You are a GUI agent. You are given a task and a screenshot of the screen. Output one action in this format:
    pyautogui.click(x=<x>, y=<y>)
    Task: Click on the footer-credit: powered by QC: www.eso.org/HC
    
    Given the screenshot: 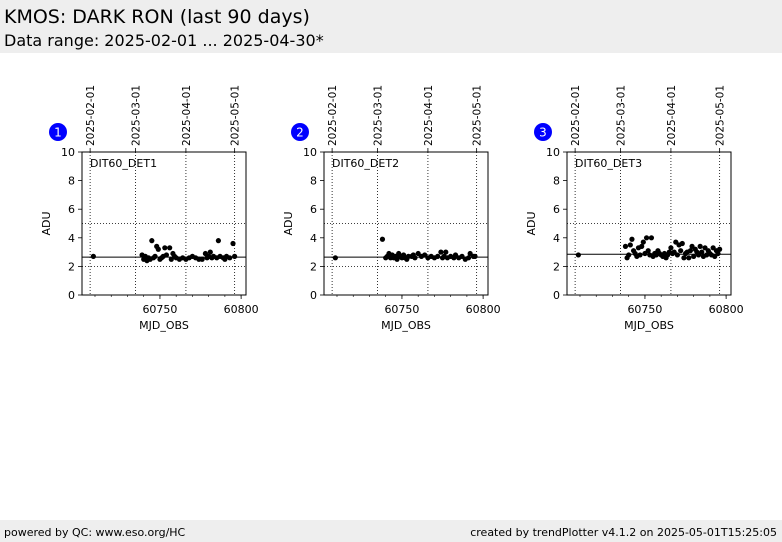 What is the action you would take?
    pyautogui.click(x=95, y=532)
    